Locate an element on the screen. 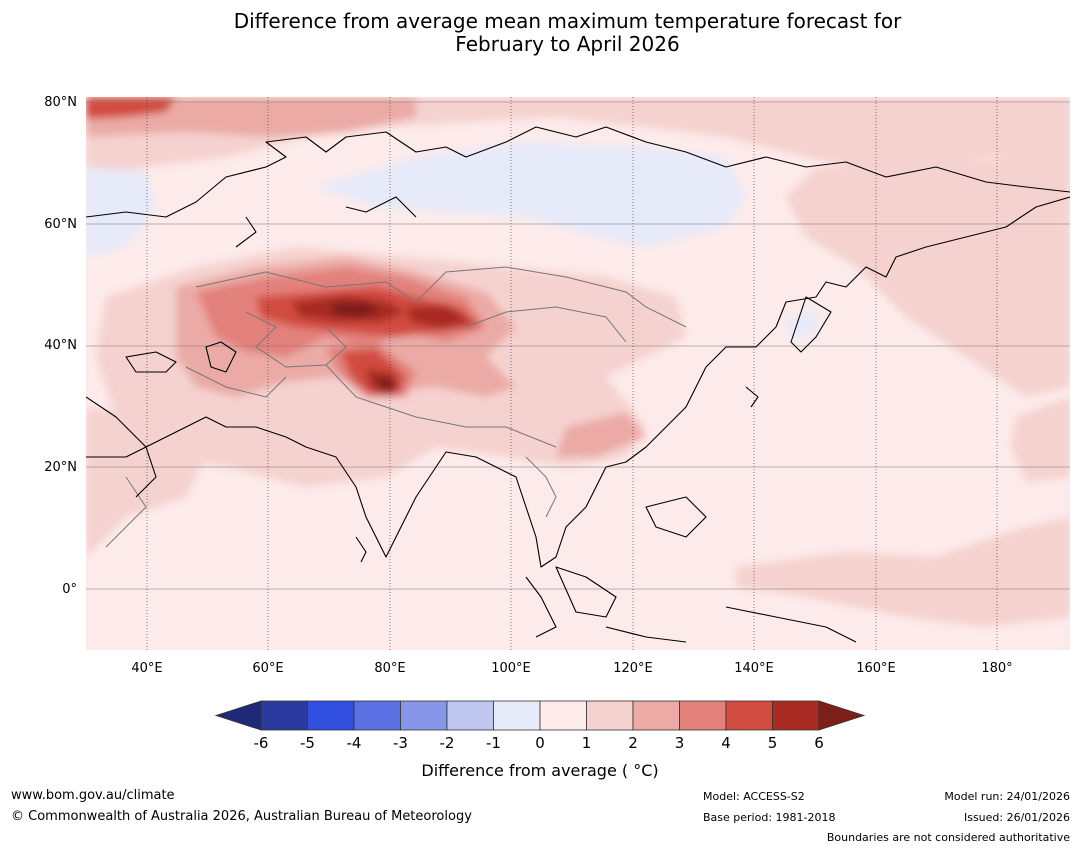 This screenshot has width=1081, height=850. colorbar-swatch-minus5 is located at coordinates (331, 715).